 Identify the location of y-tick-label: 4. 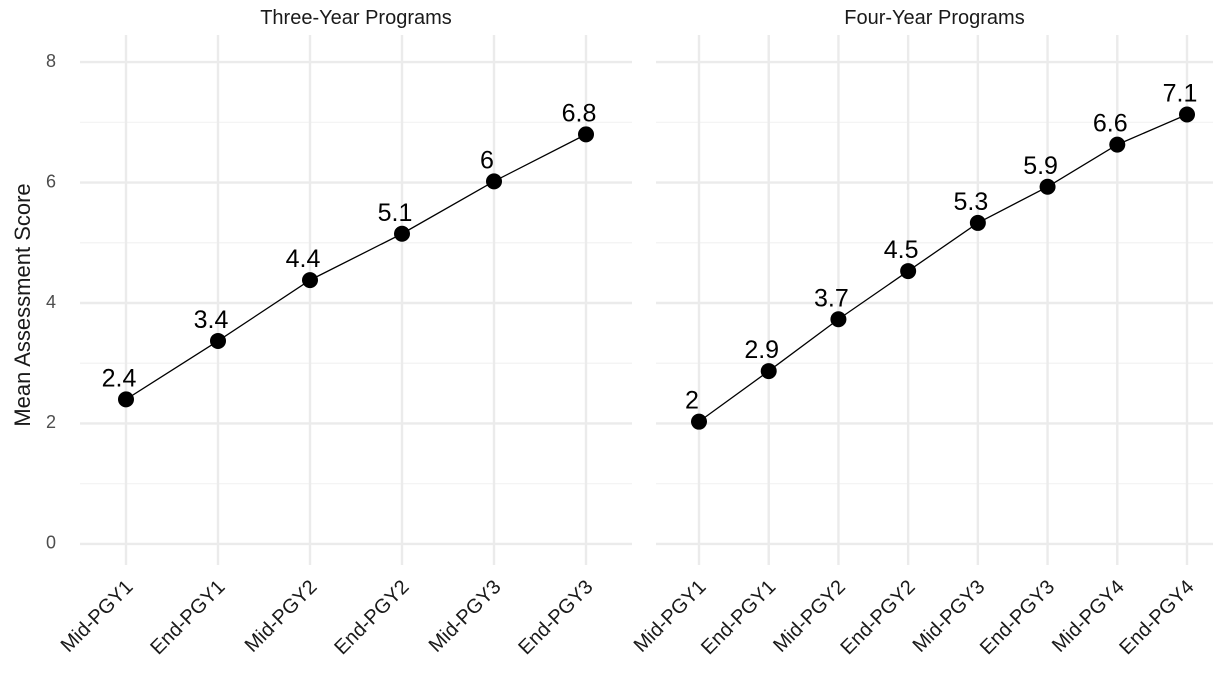
(51, 302).